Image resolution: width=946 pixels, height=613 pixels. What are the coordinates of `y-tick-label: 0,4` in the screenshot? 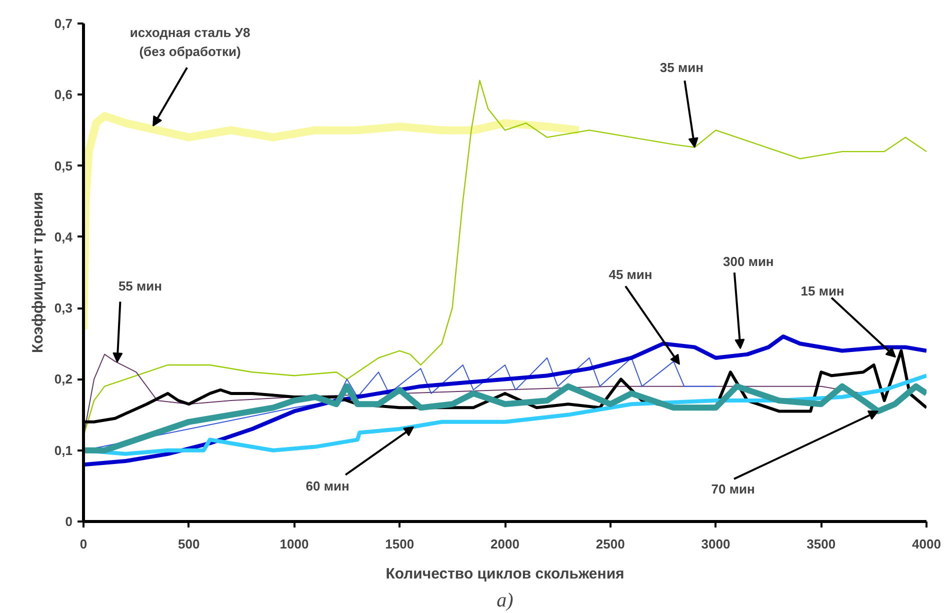 It's located at (64, 236).